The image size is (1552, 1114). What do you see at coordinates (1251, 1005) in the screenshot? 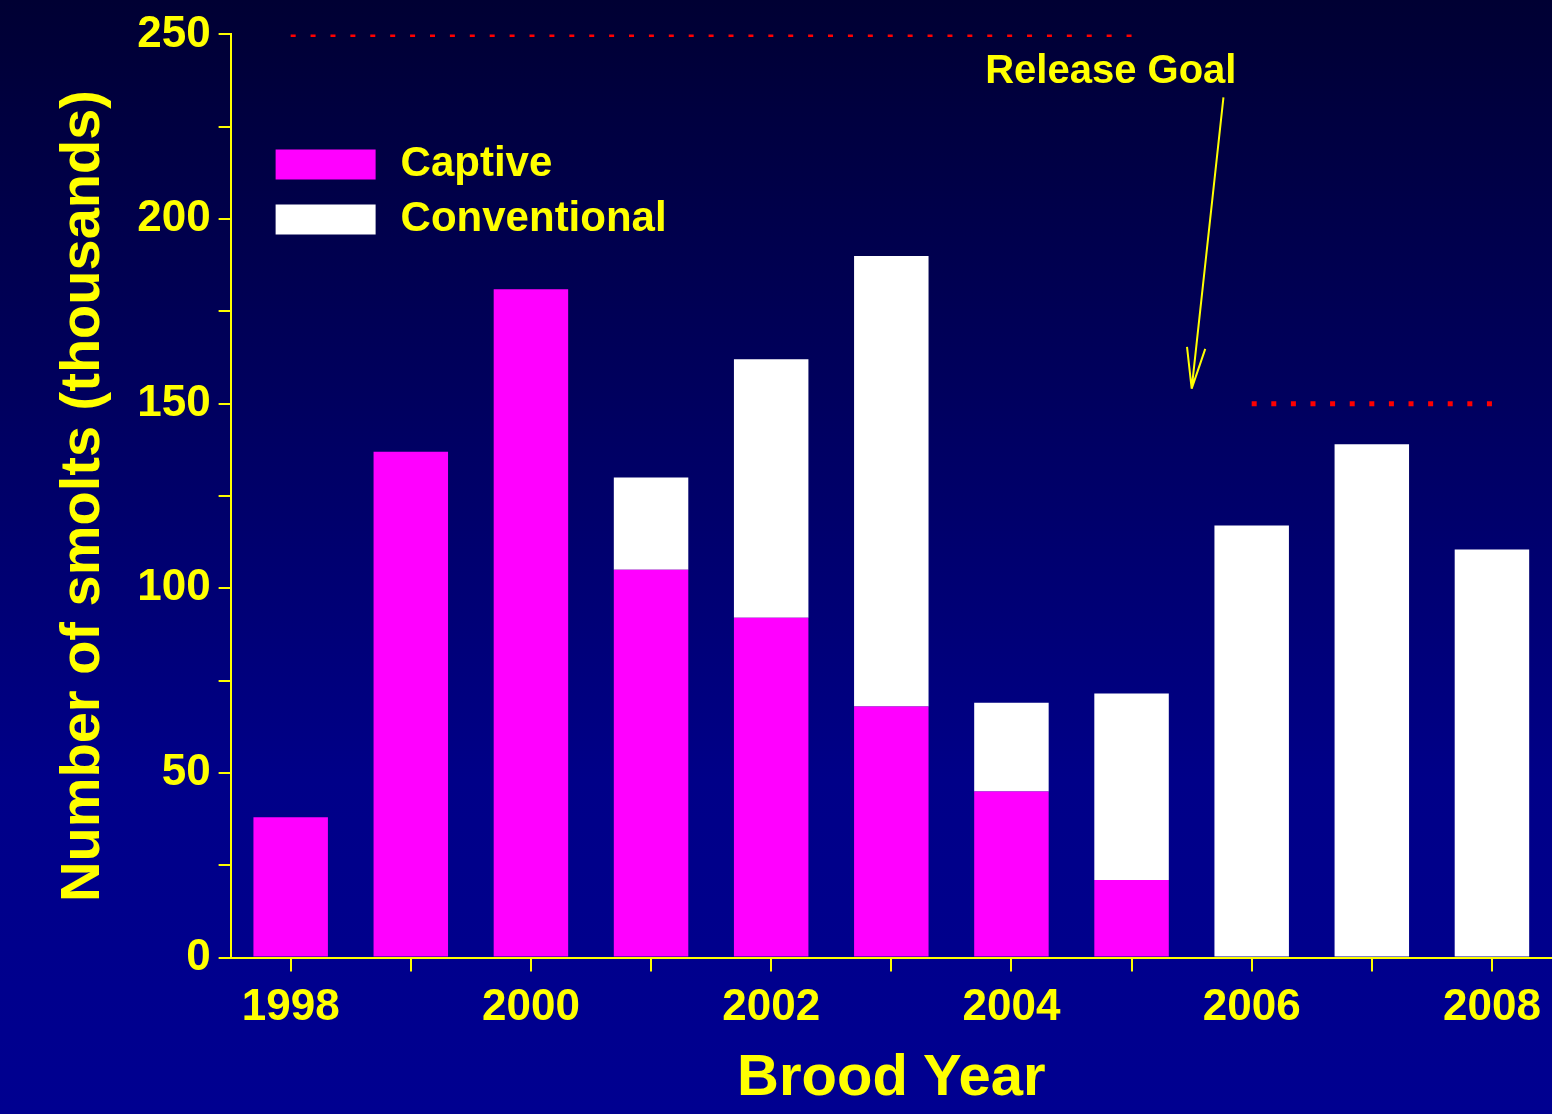
I see `x-tick-label: 2006` at bounding box center [1251, 1005].